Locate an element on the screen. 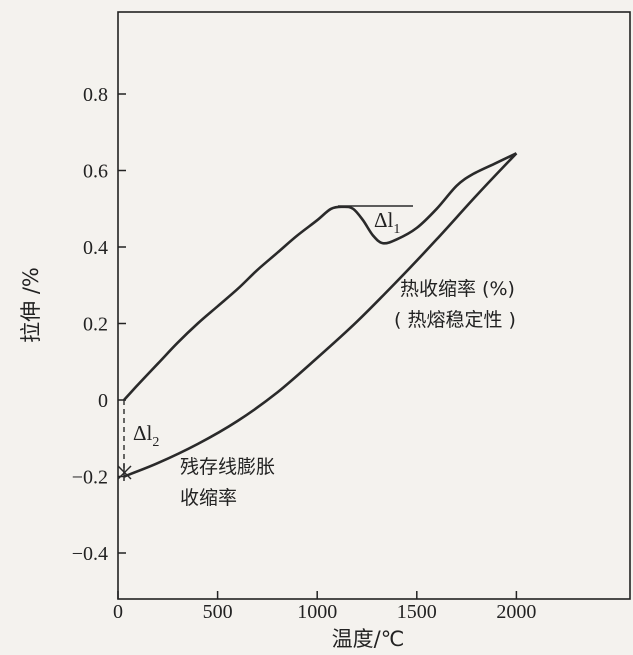 The height and width of the screenshot is (655, 633). y-tick-label: 0 is located at coordinates (103, 401).